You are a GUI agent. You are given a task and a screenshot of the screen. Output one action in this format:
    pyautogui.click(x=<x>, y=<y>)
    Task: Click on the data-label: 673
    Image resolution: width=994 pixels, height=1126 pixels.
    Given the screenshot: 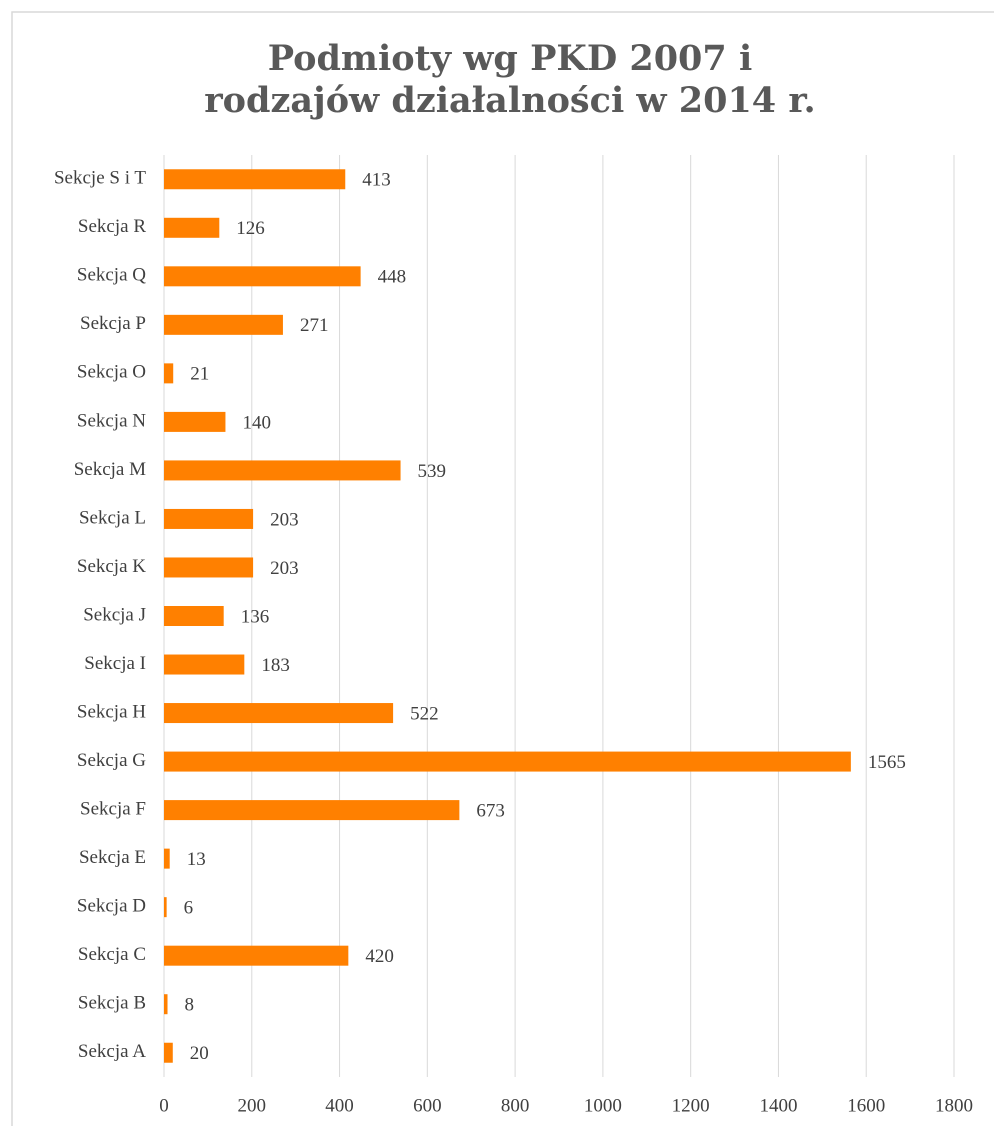 What is the action you would take?
    pyautogui.click(x=490, y=810)
    